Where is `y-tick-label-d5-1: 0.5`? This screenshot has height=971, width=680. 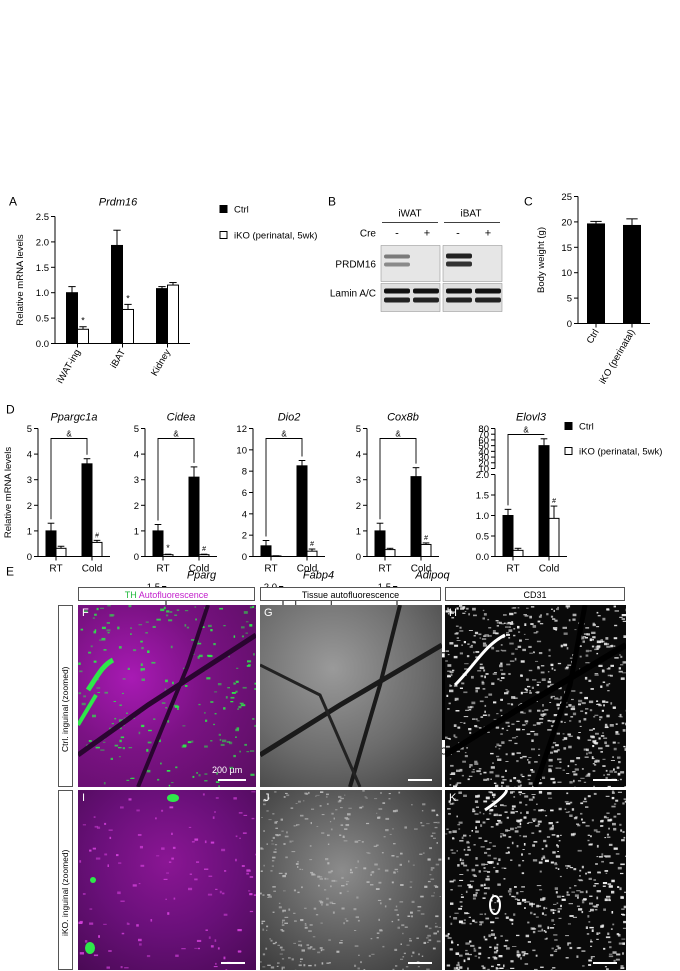
y-tick-label-d5-1: 0.5 is located at coordinates (482, 537).